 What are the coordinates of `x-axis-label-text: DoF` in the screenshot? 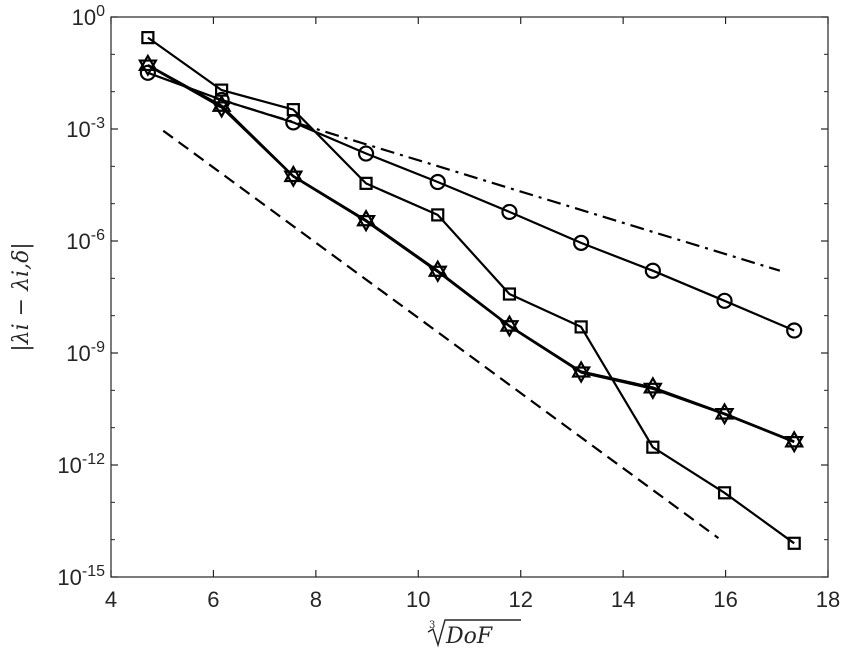 It's located at (469, 636).